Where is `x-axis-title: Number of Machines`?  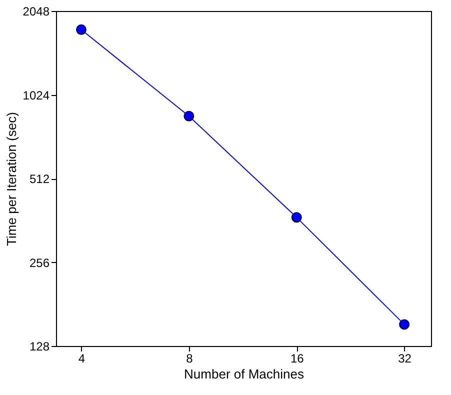 x-axis-title: Number of Machines is located at coordinates (244, 374).